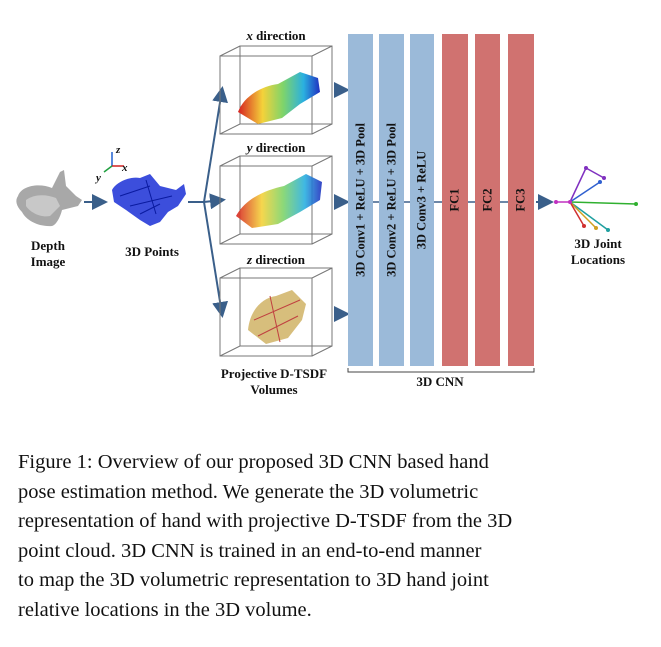  I want to click on depth-image-label-line2: Image, so click(48, 261).